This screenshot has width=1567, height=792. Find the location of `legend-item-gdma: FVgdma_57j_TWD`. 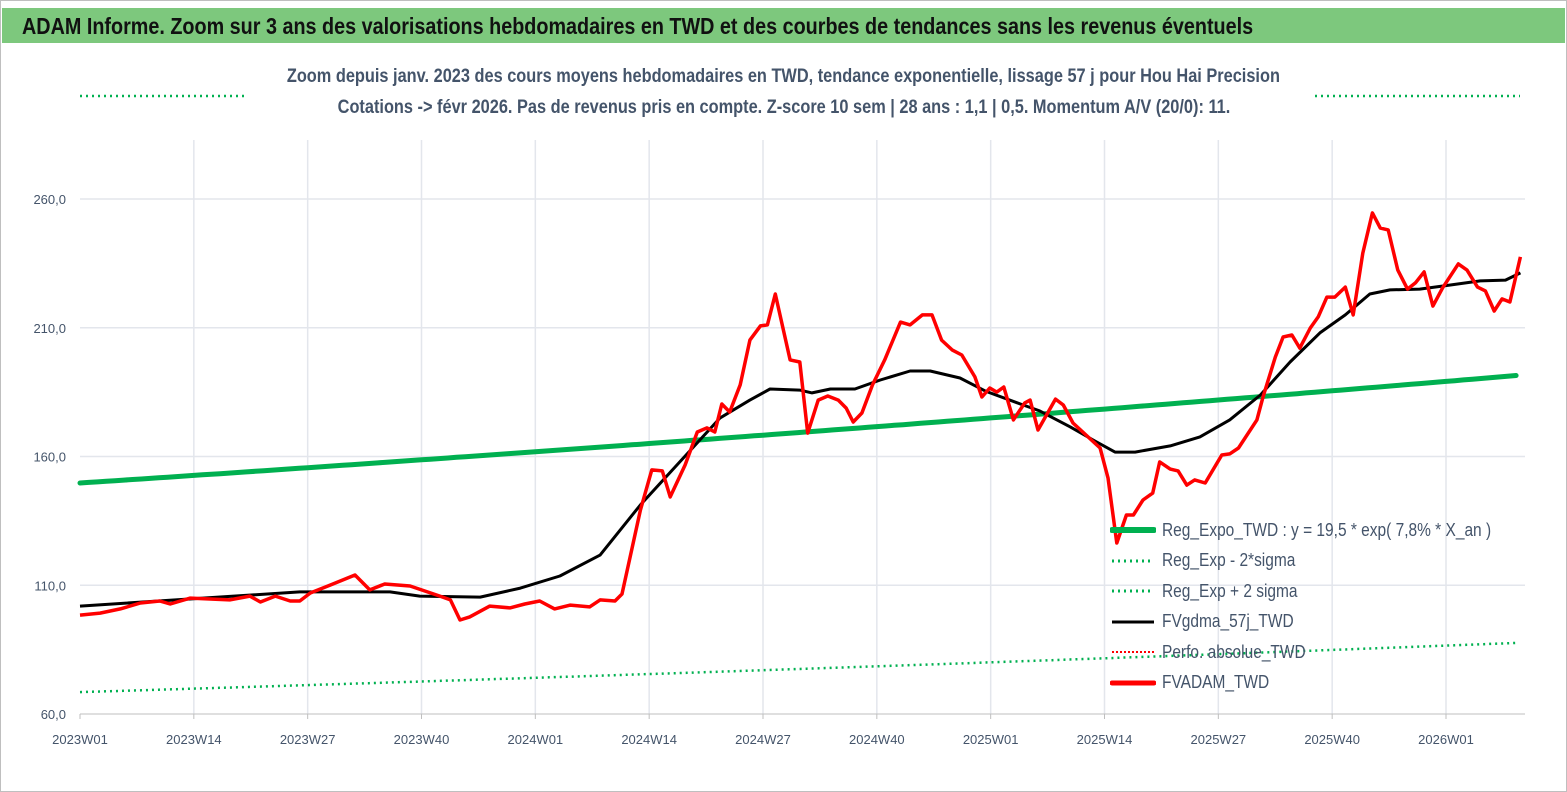

legend-item-gdma: FVgdma_57j_TWD is located at coordinates (1327, 622).